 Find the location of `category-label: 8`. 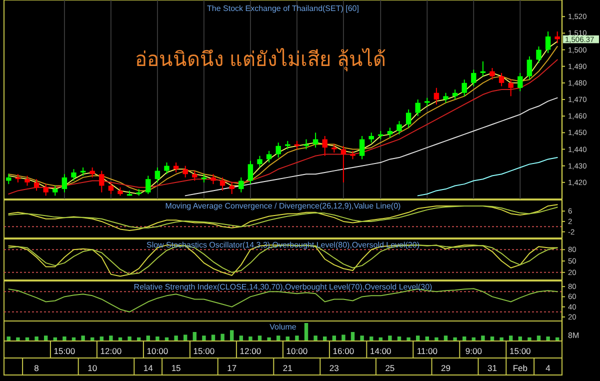

category-label: 8 is located at coordinates (37, 368).